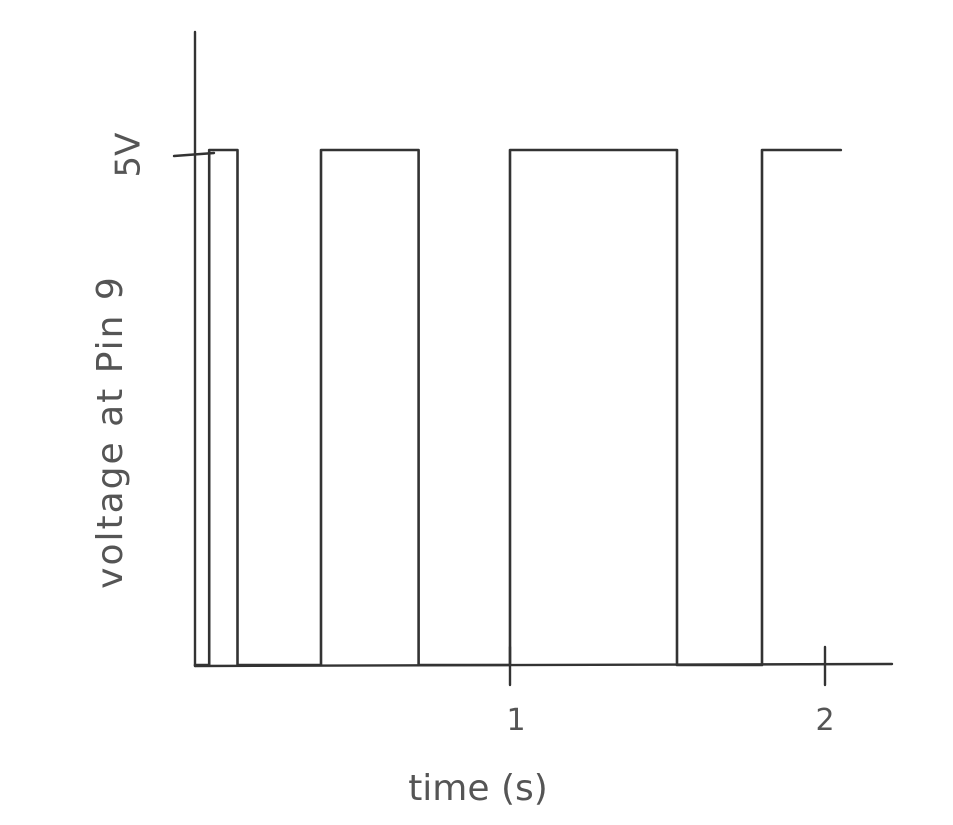 Image resolution: width=953 pixels, height=825 pixels. What do you see at coordinates (129, 155) in the screenshot?
I see `y-tick-label-5v: 5V` at bounding box center [129, 155].